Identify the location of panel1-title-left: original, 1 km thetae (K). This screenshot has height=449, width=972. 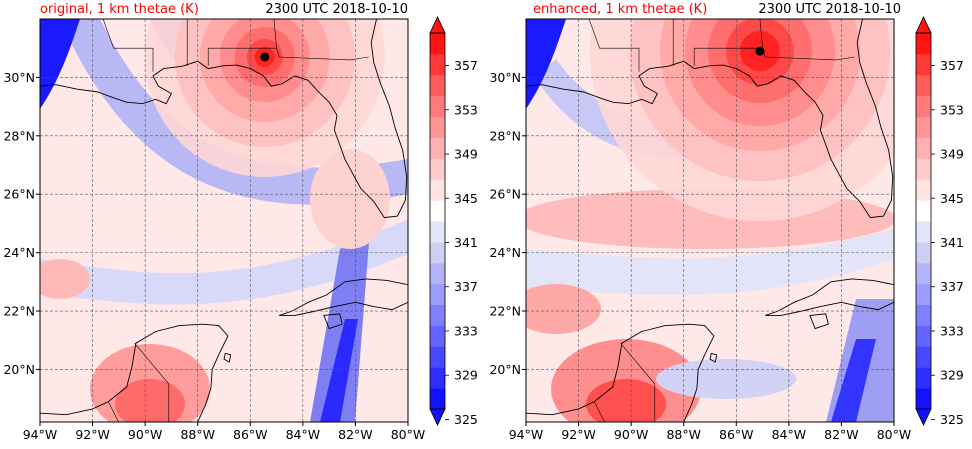
(119, 9).